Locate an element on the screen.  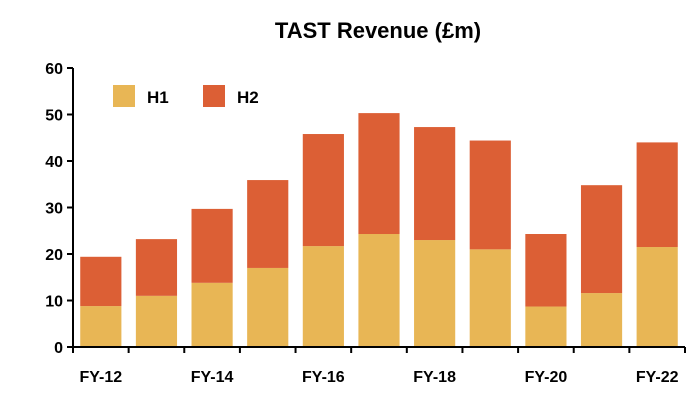
legend: H1 H2 is located at coordinates (186, 96).